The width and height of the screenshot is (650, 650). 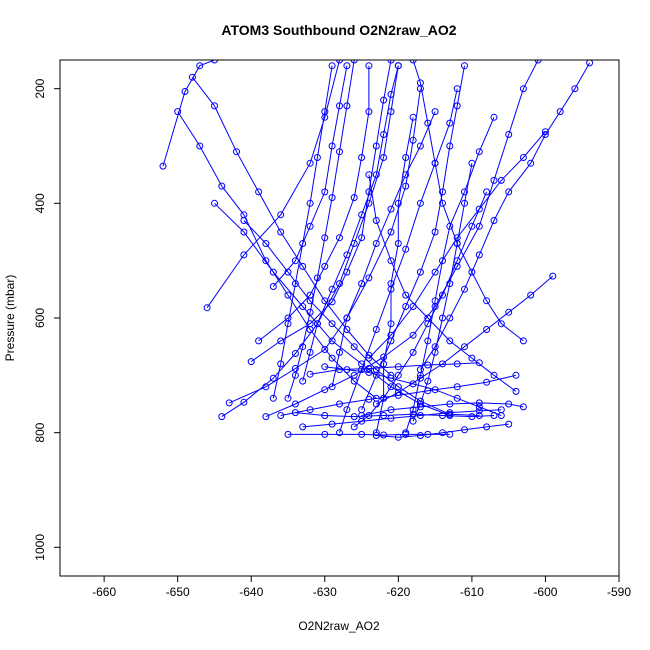 What do you see at coordinates (178, 592) in the screenshot?
I see `x-tick-label: -650` at bounding box center [178, 592].